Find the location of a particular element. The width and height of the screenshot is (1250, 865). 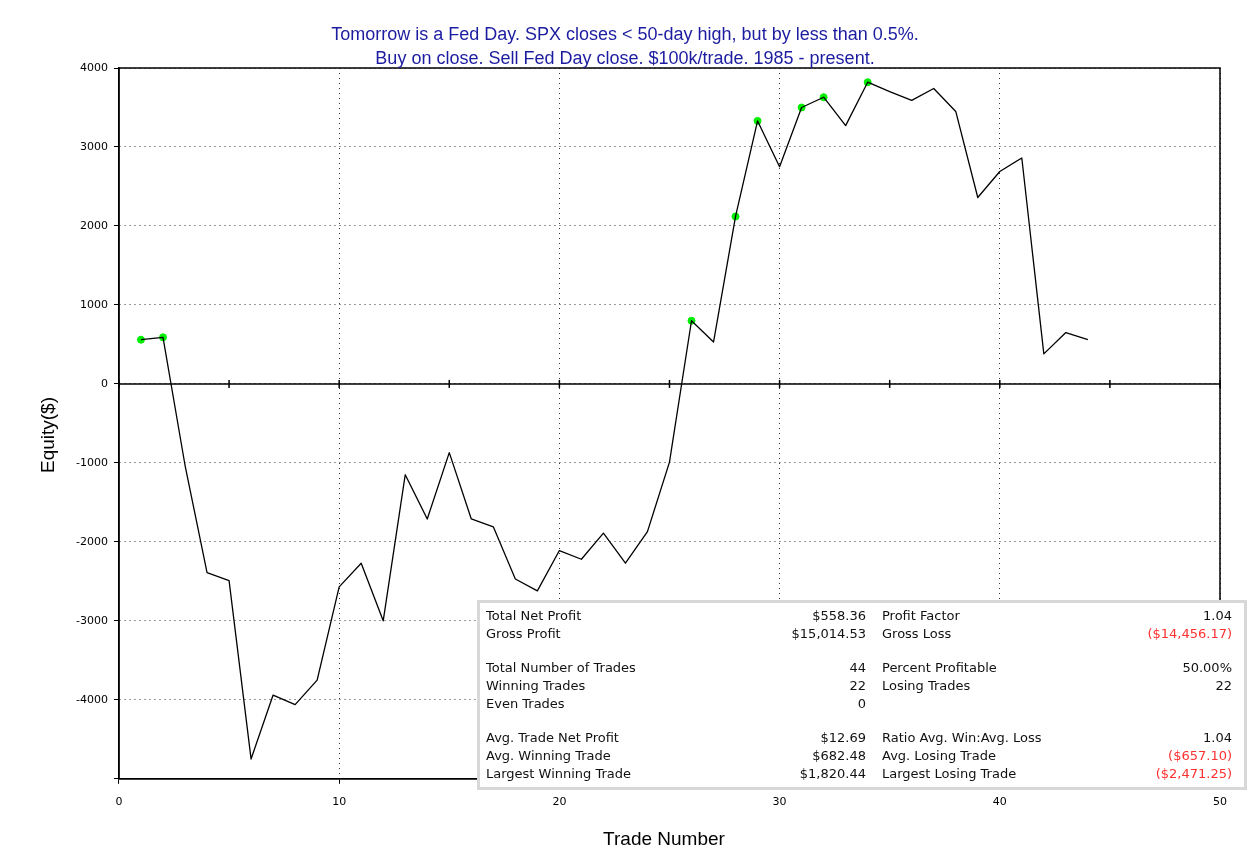

annotation: Winning Trades is located at coordinates (536, 686).